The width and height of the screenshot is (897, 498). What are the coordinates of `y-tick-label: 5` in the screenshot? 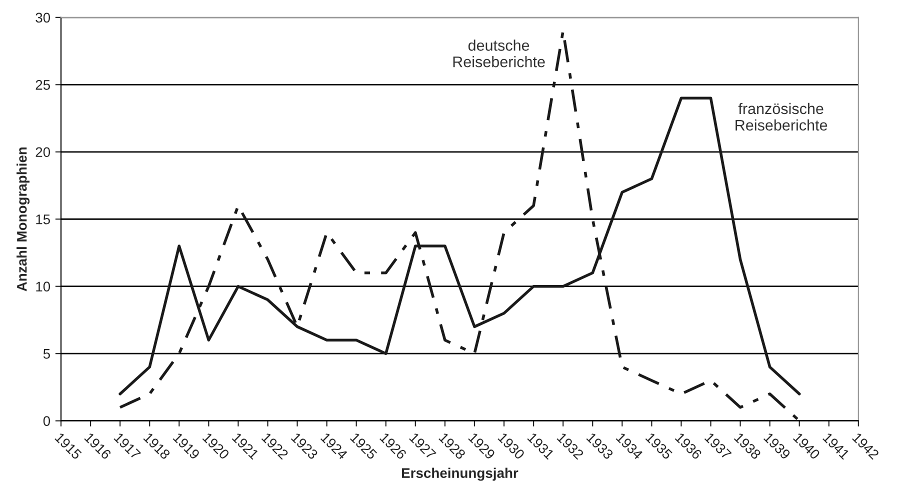 It's located at (46, 354).